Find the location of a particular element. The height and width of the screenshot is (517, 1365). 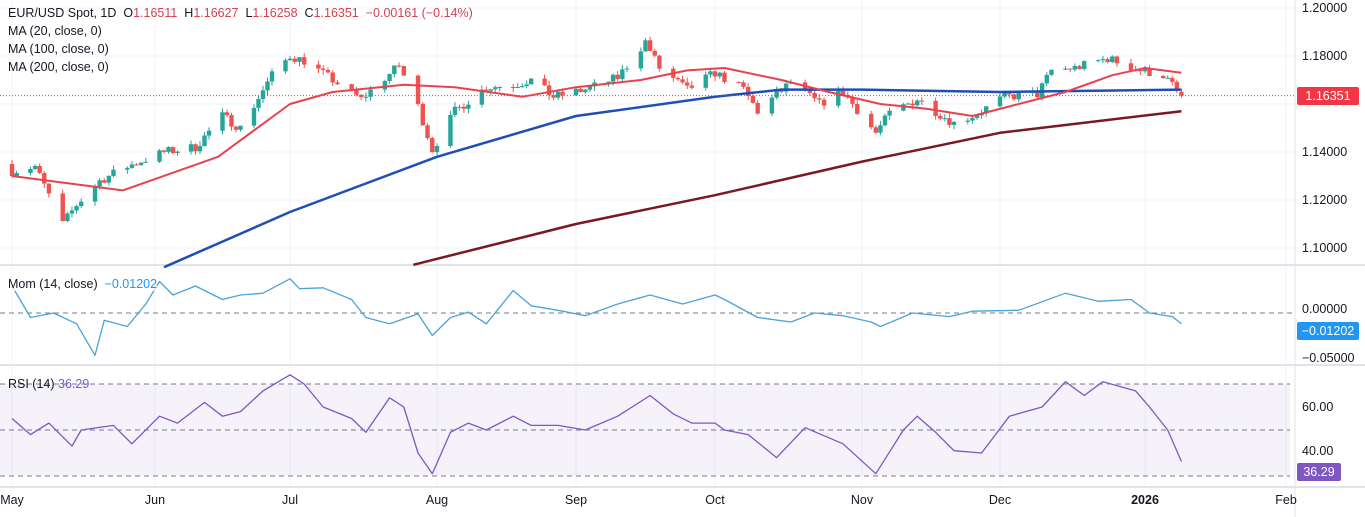

high-value: 1.16627 is located at coordinates (216, 13).